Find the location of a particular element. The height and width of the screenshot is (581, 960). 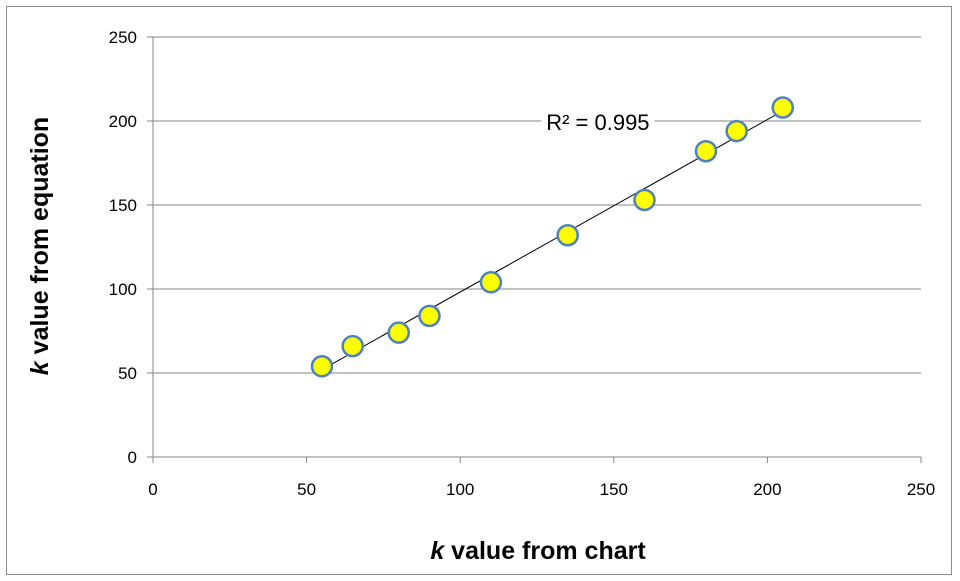

x-axis-title: k value from chart is located at coordinates (538, 551).